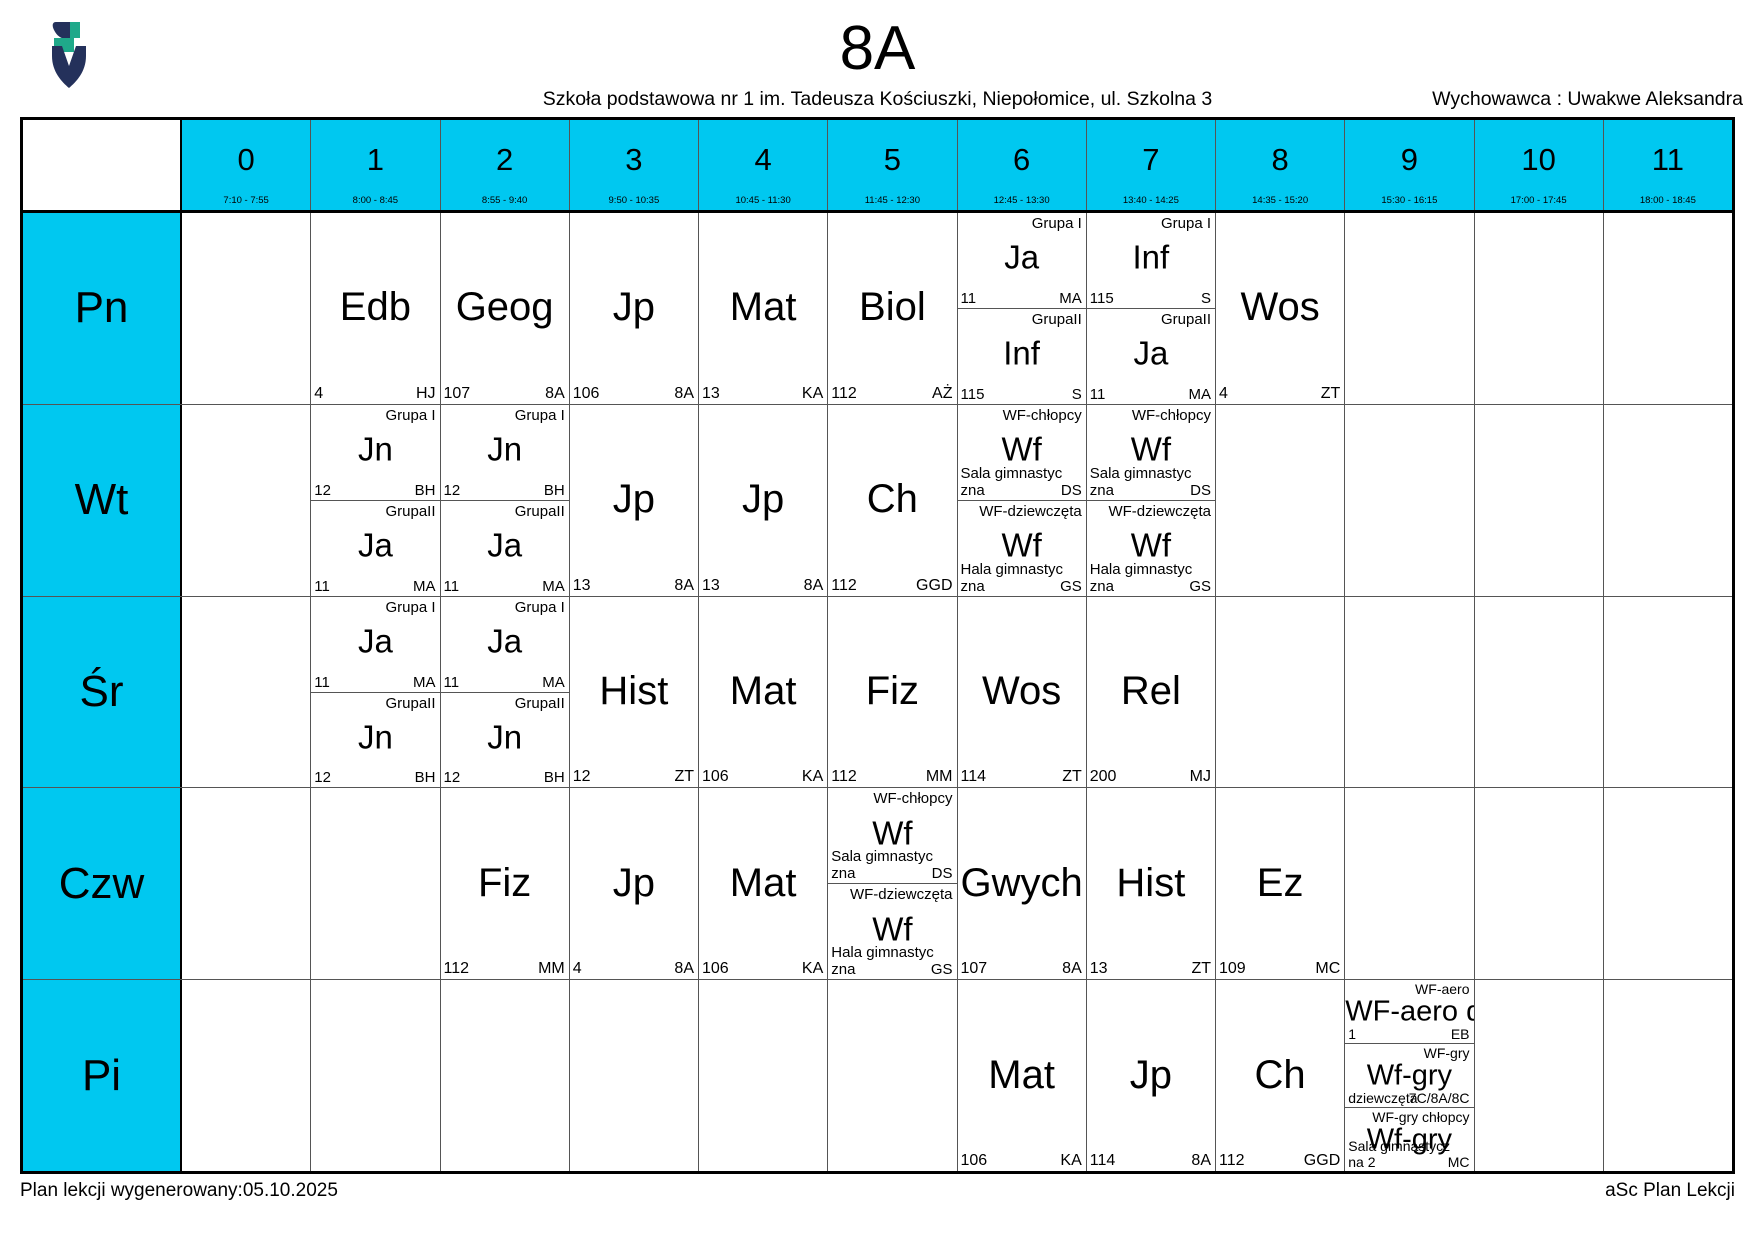  What do you see at coordinates (1410, 165) in the screenshot?
I see `period-header-9: 9 15:30 - 16:15` at bounding box center [1410, 165].